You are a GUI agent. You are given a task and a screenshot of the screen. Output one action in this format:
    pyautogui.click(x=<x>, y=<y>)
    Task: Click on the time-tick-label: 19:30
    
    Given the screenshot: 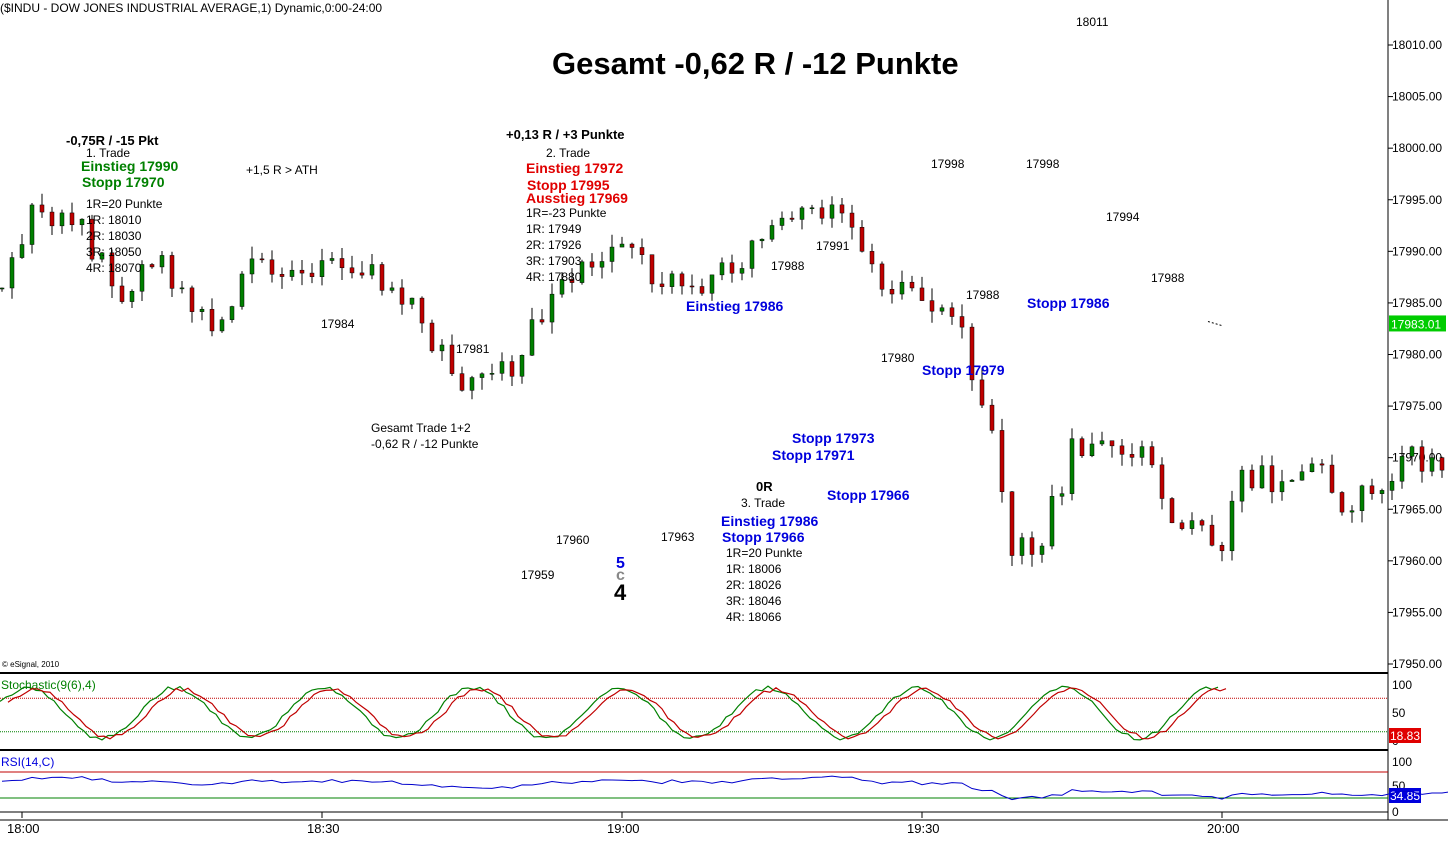 What is the action you would take?
    pyautogui.click(x=923, y=828)
    